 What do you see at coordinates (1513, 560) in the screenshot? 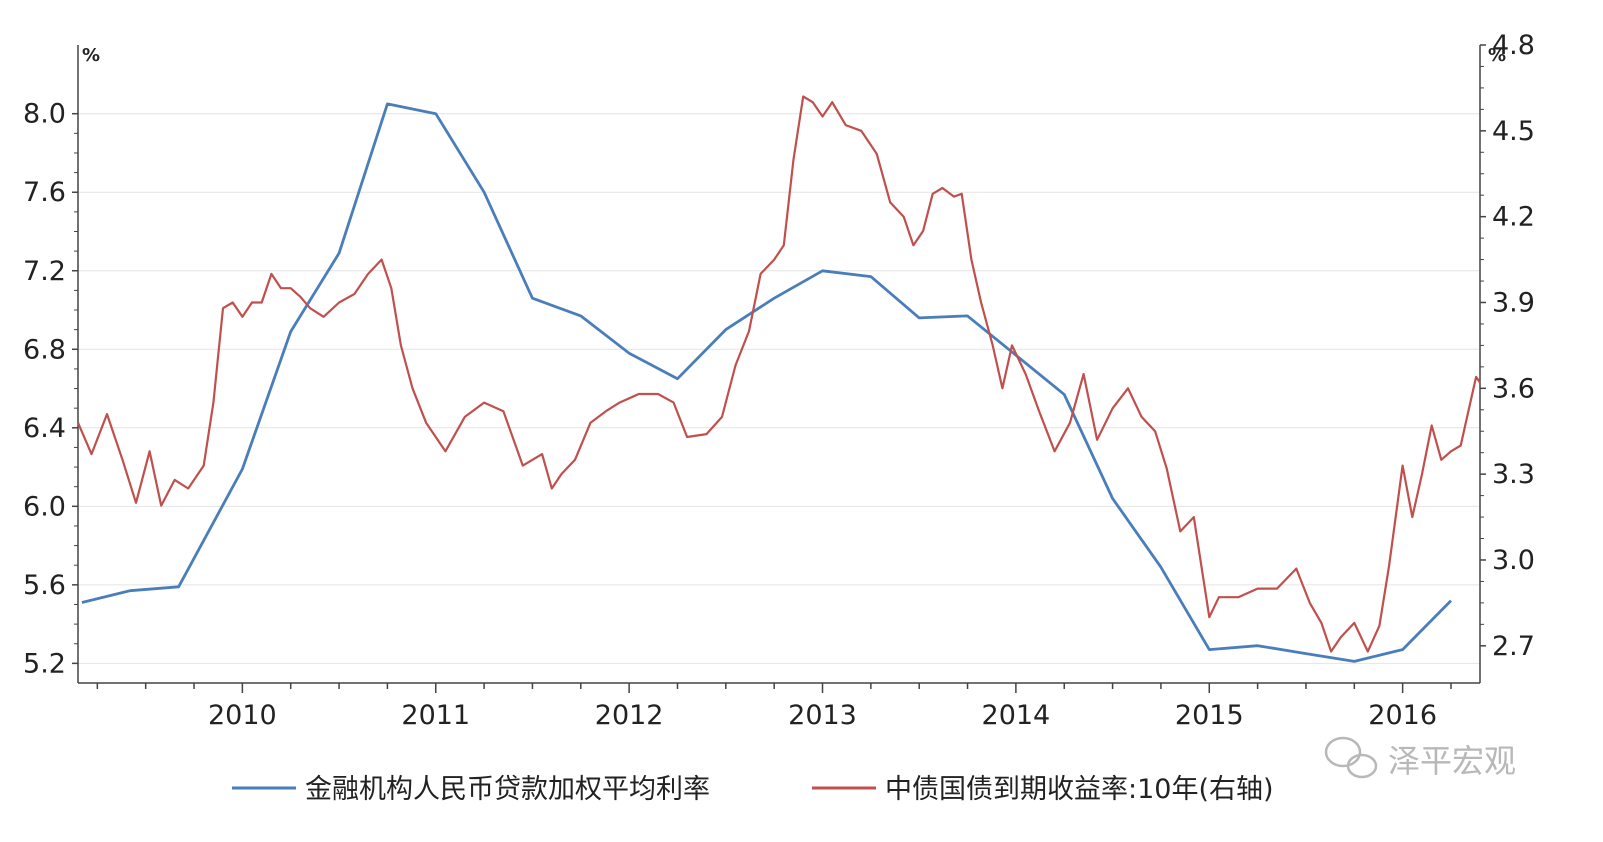
I see `right-tick-label-1: 3.0` at bounding box center [1513, 560].